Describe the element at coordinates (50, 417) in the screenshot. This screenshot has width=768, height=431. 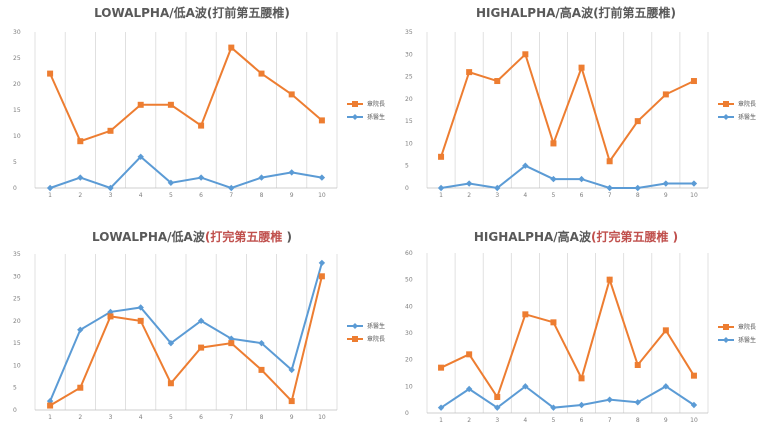
I see `x-tick-label: 1` at that location.